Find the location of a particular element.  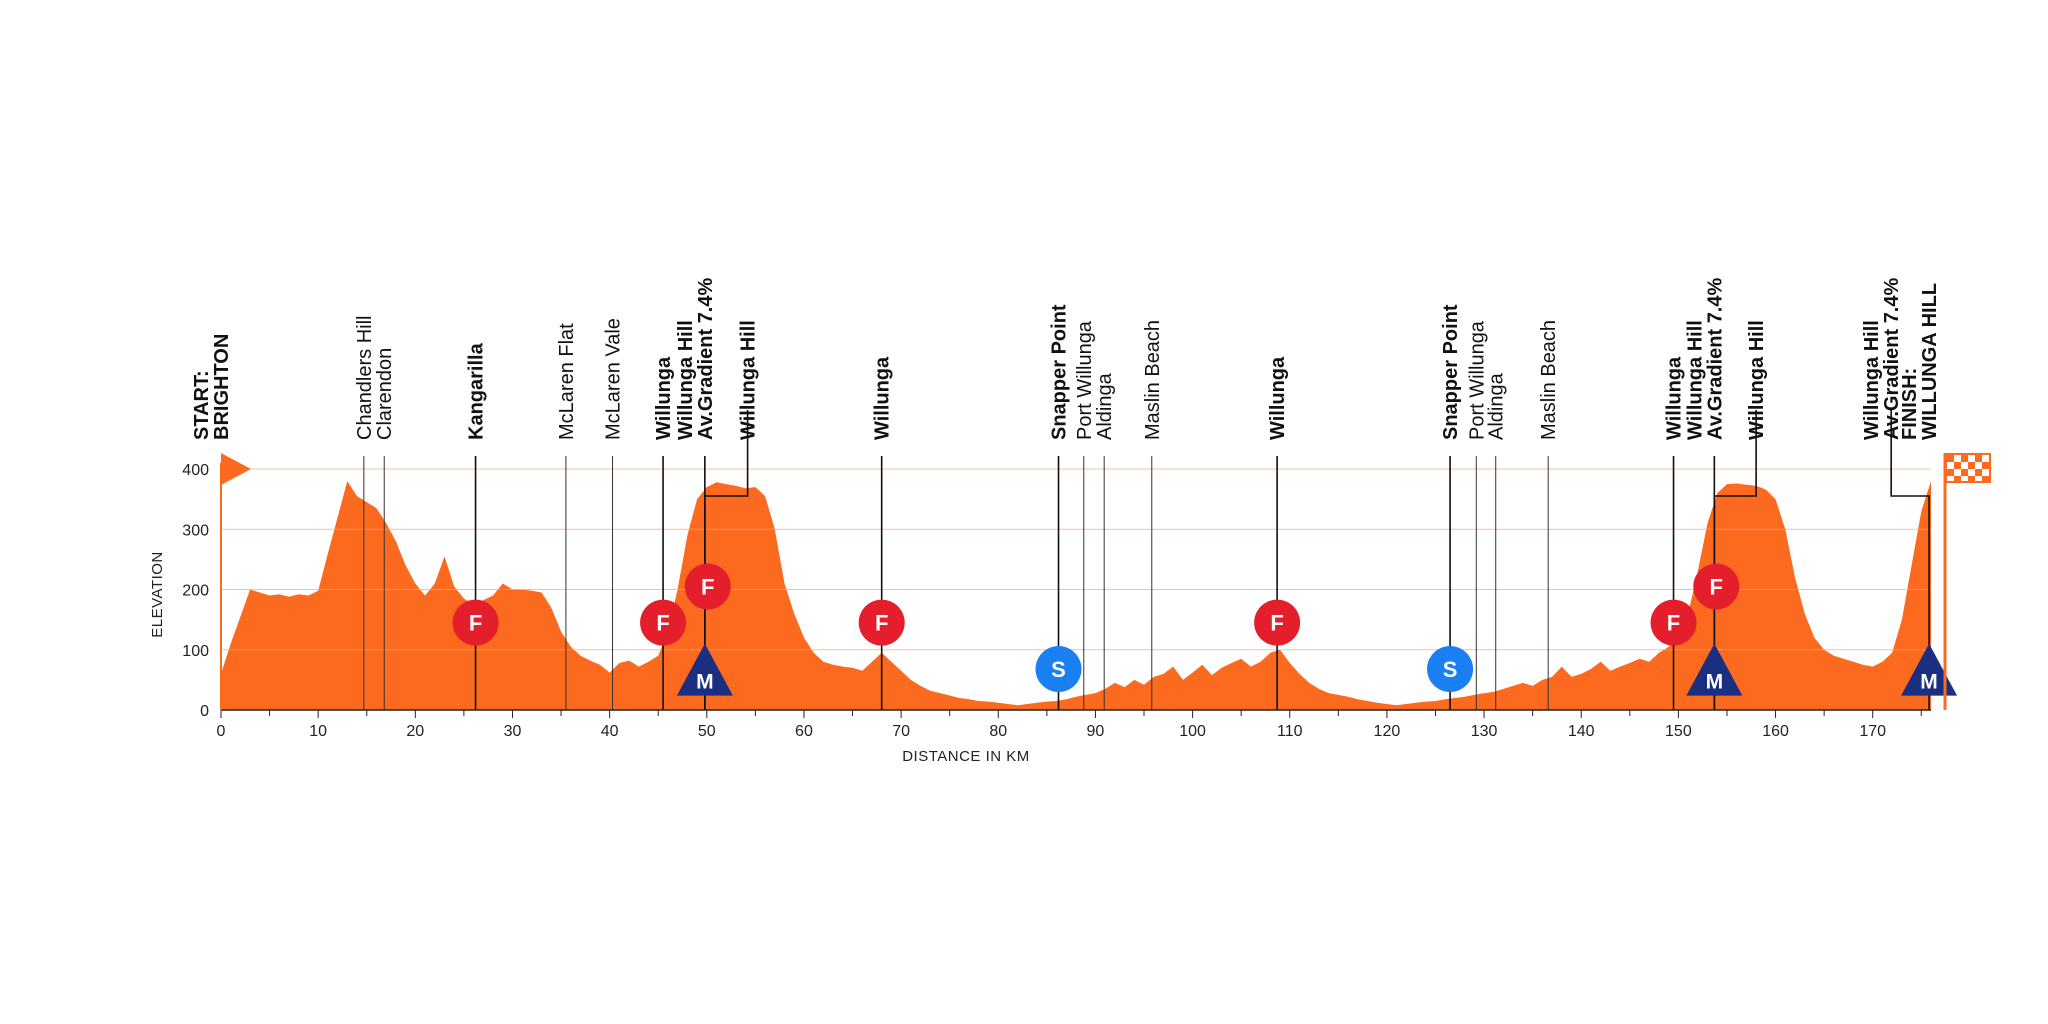

x-tick-label: 70 is located at coordinates (901, 731).